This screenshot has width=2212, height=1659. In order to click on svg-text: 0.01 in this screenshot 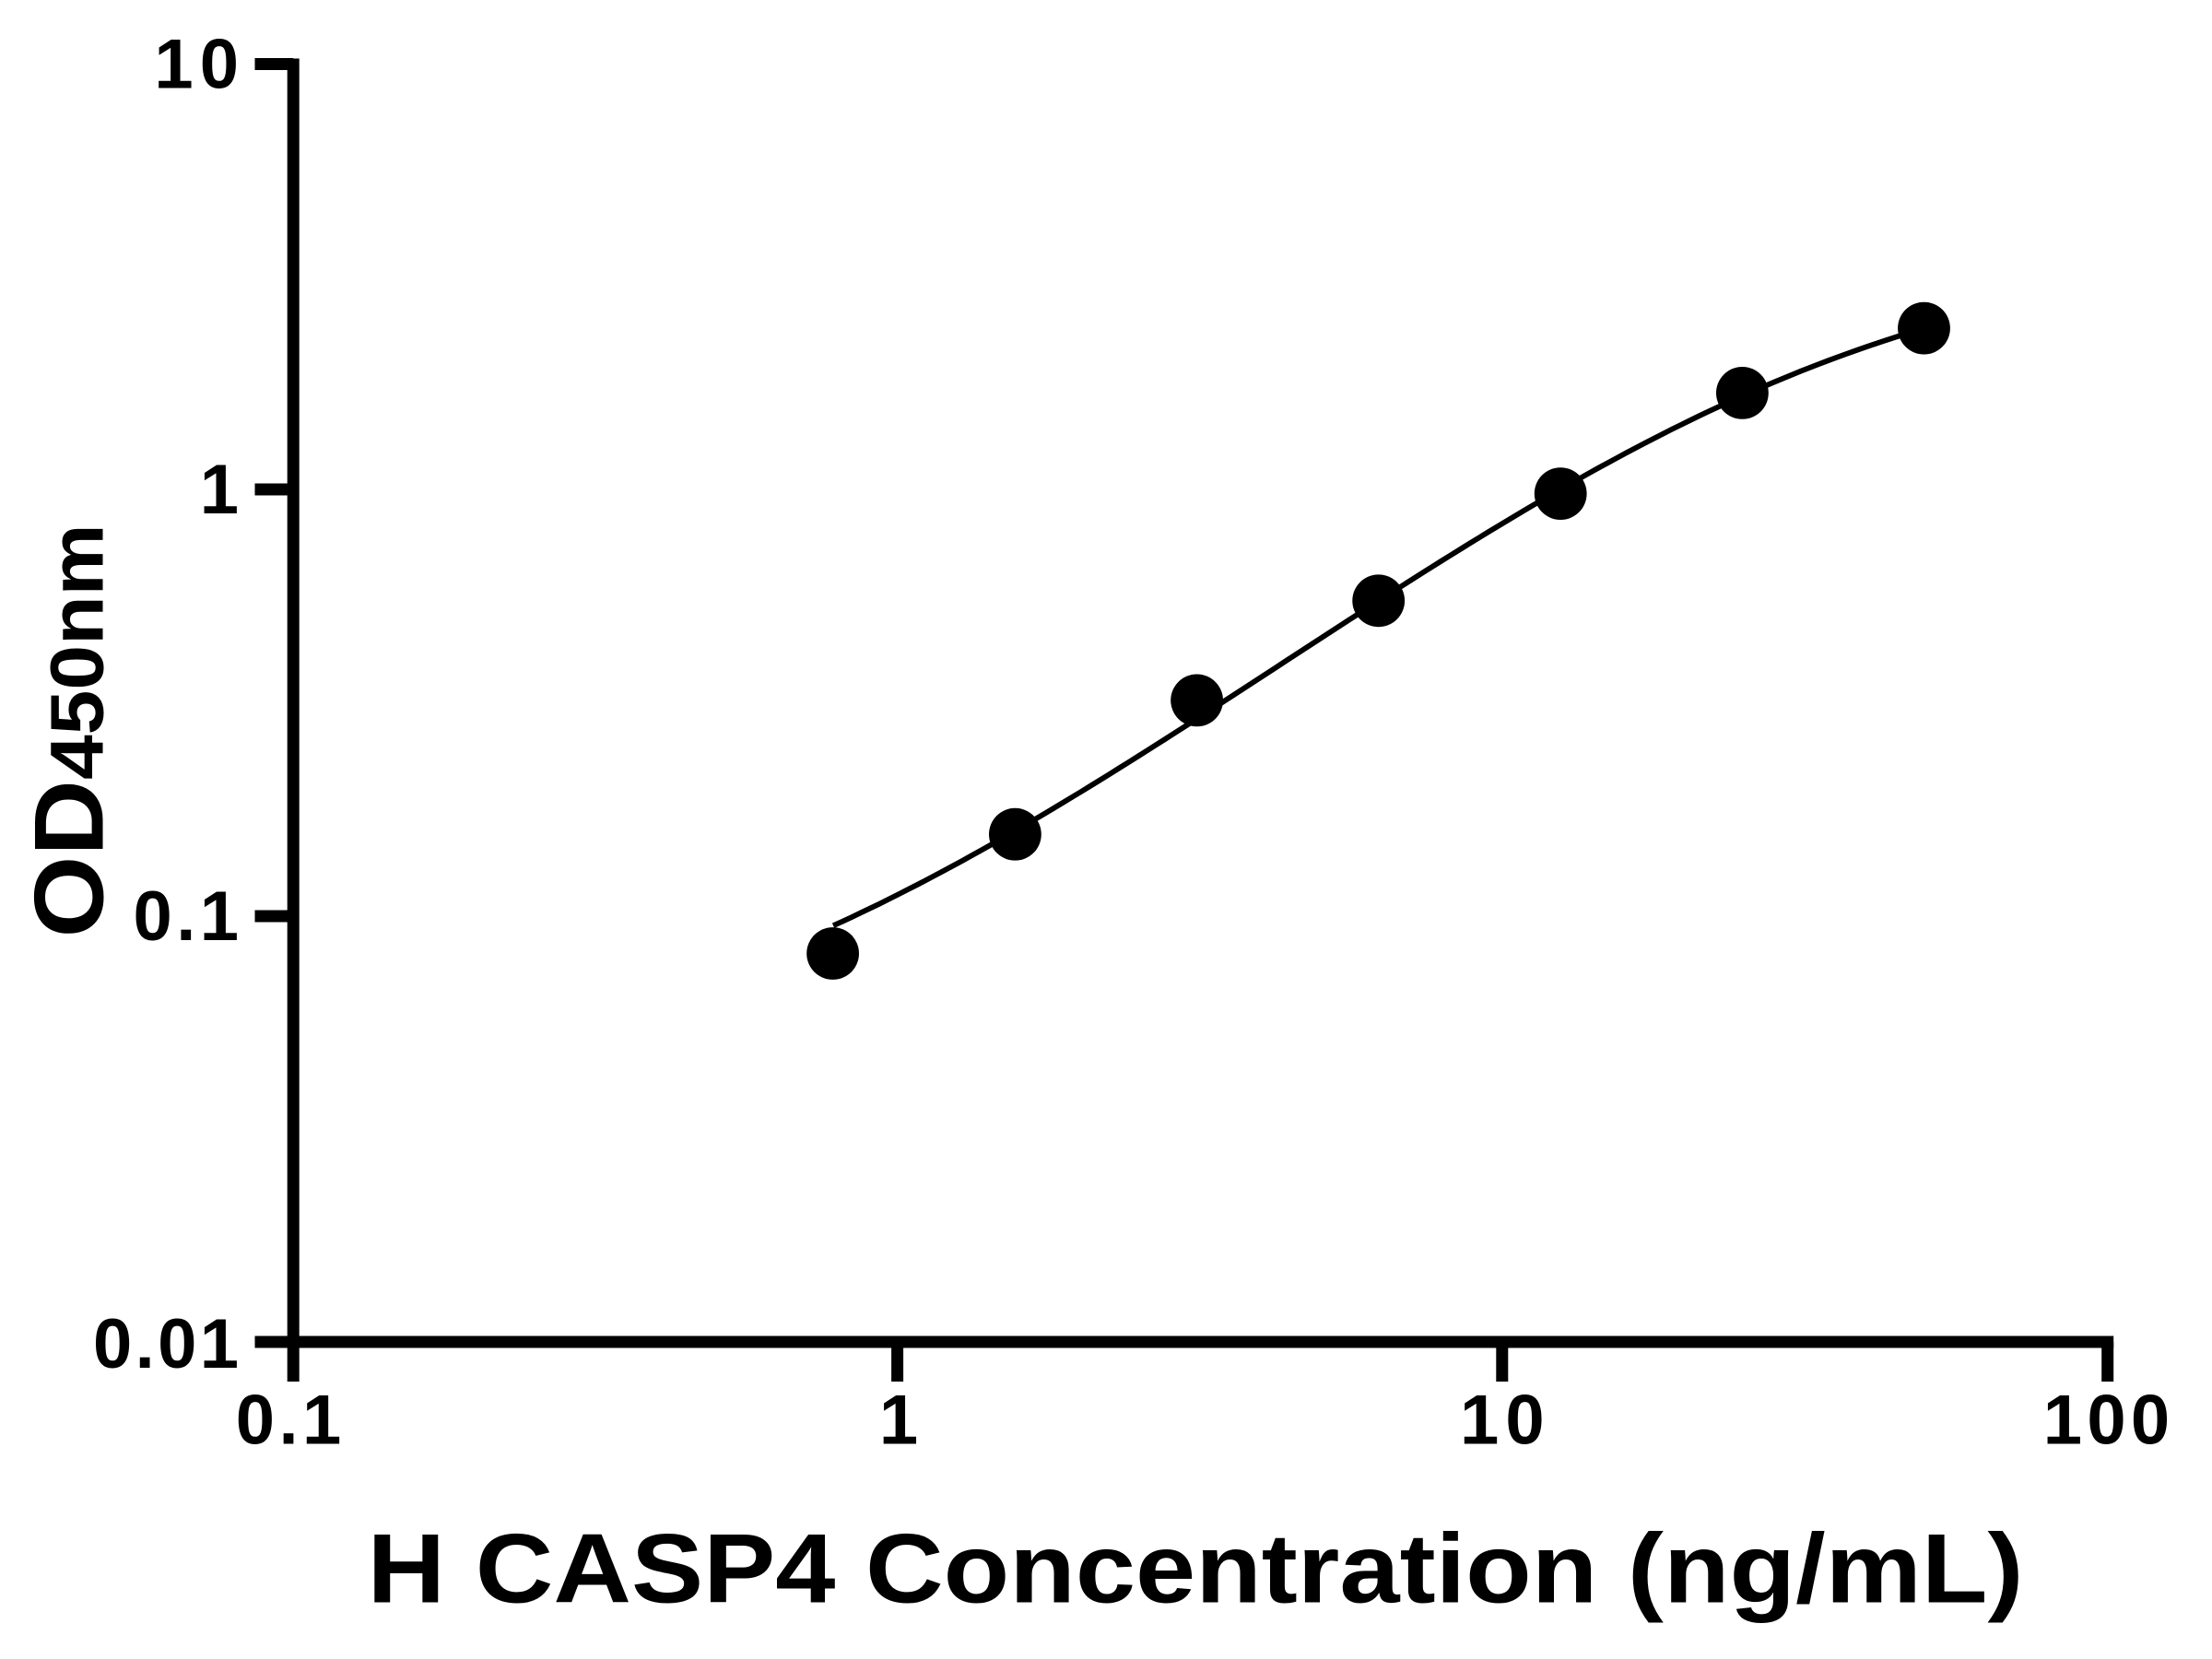, I will do `click(166, 1344)`.